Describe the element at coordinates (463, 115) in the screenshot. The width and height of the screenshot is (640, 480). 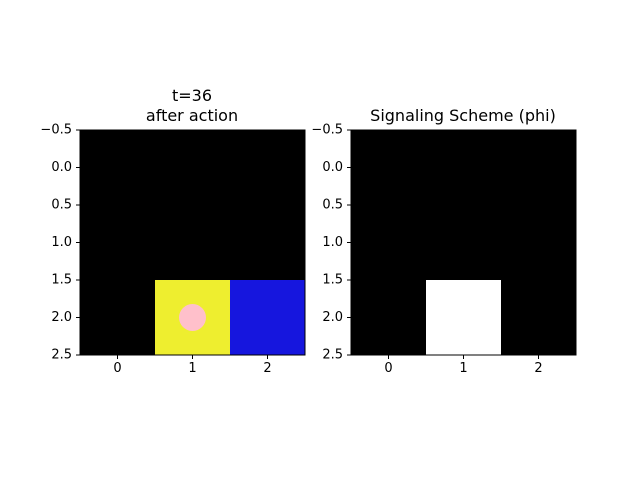
I see `panel-title: Signaling Scheme (phi)` at that location.